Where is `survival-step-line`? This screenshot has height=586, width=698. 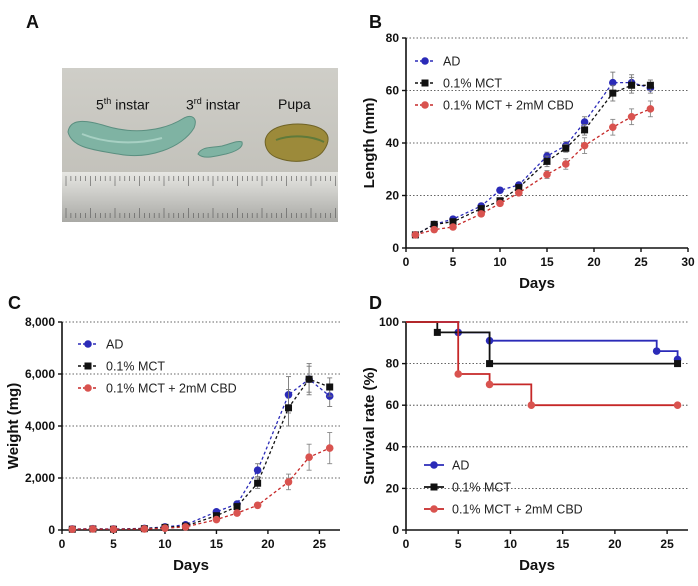 survival-step-line is located at coordinates (542, 340).